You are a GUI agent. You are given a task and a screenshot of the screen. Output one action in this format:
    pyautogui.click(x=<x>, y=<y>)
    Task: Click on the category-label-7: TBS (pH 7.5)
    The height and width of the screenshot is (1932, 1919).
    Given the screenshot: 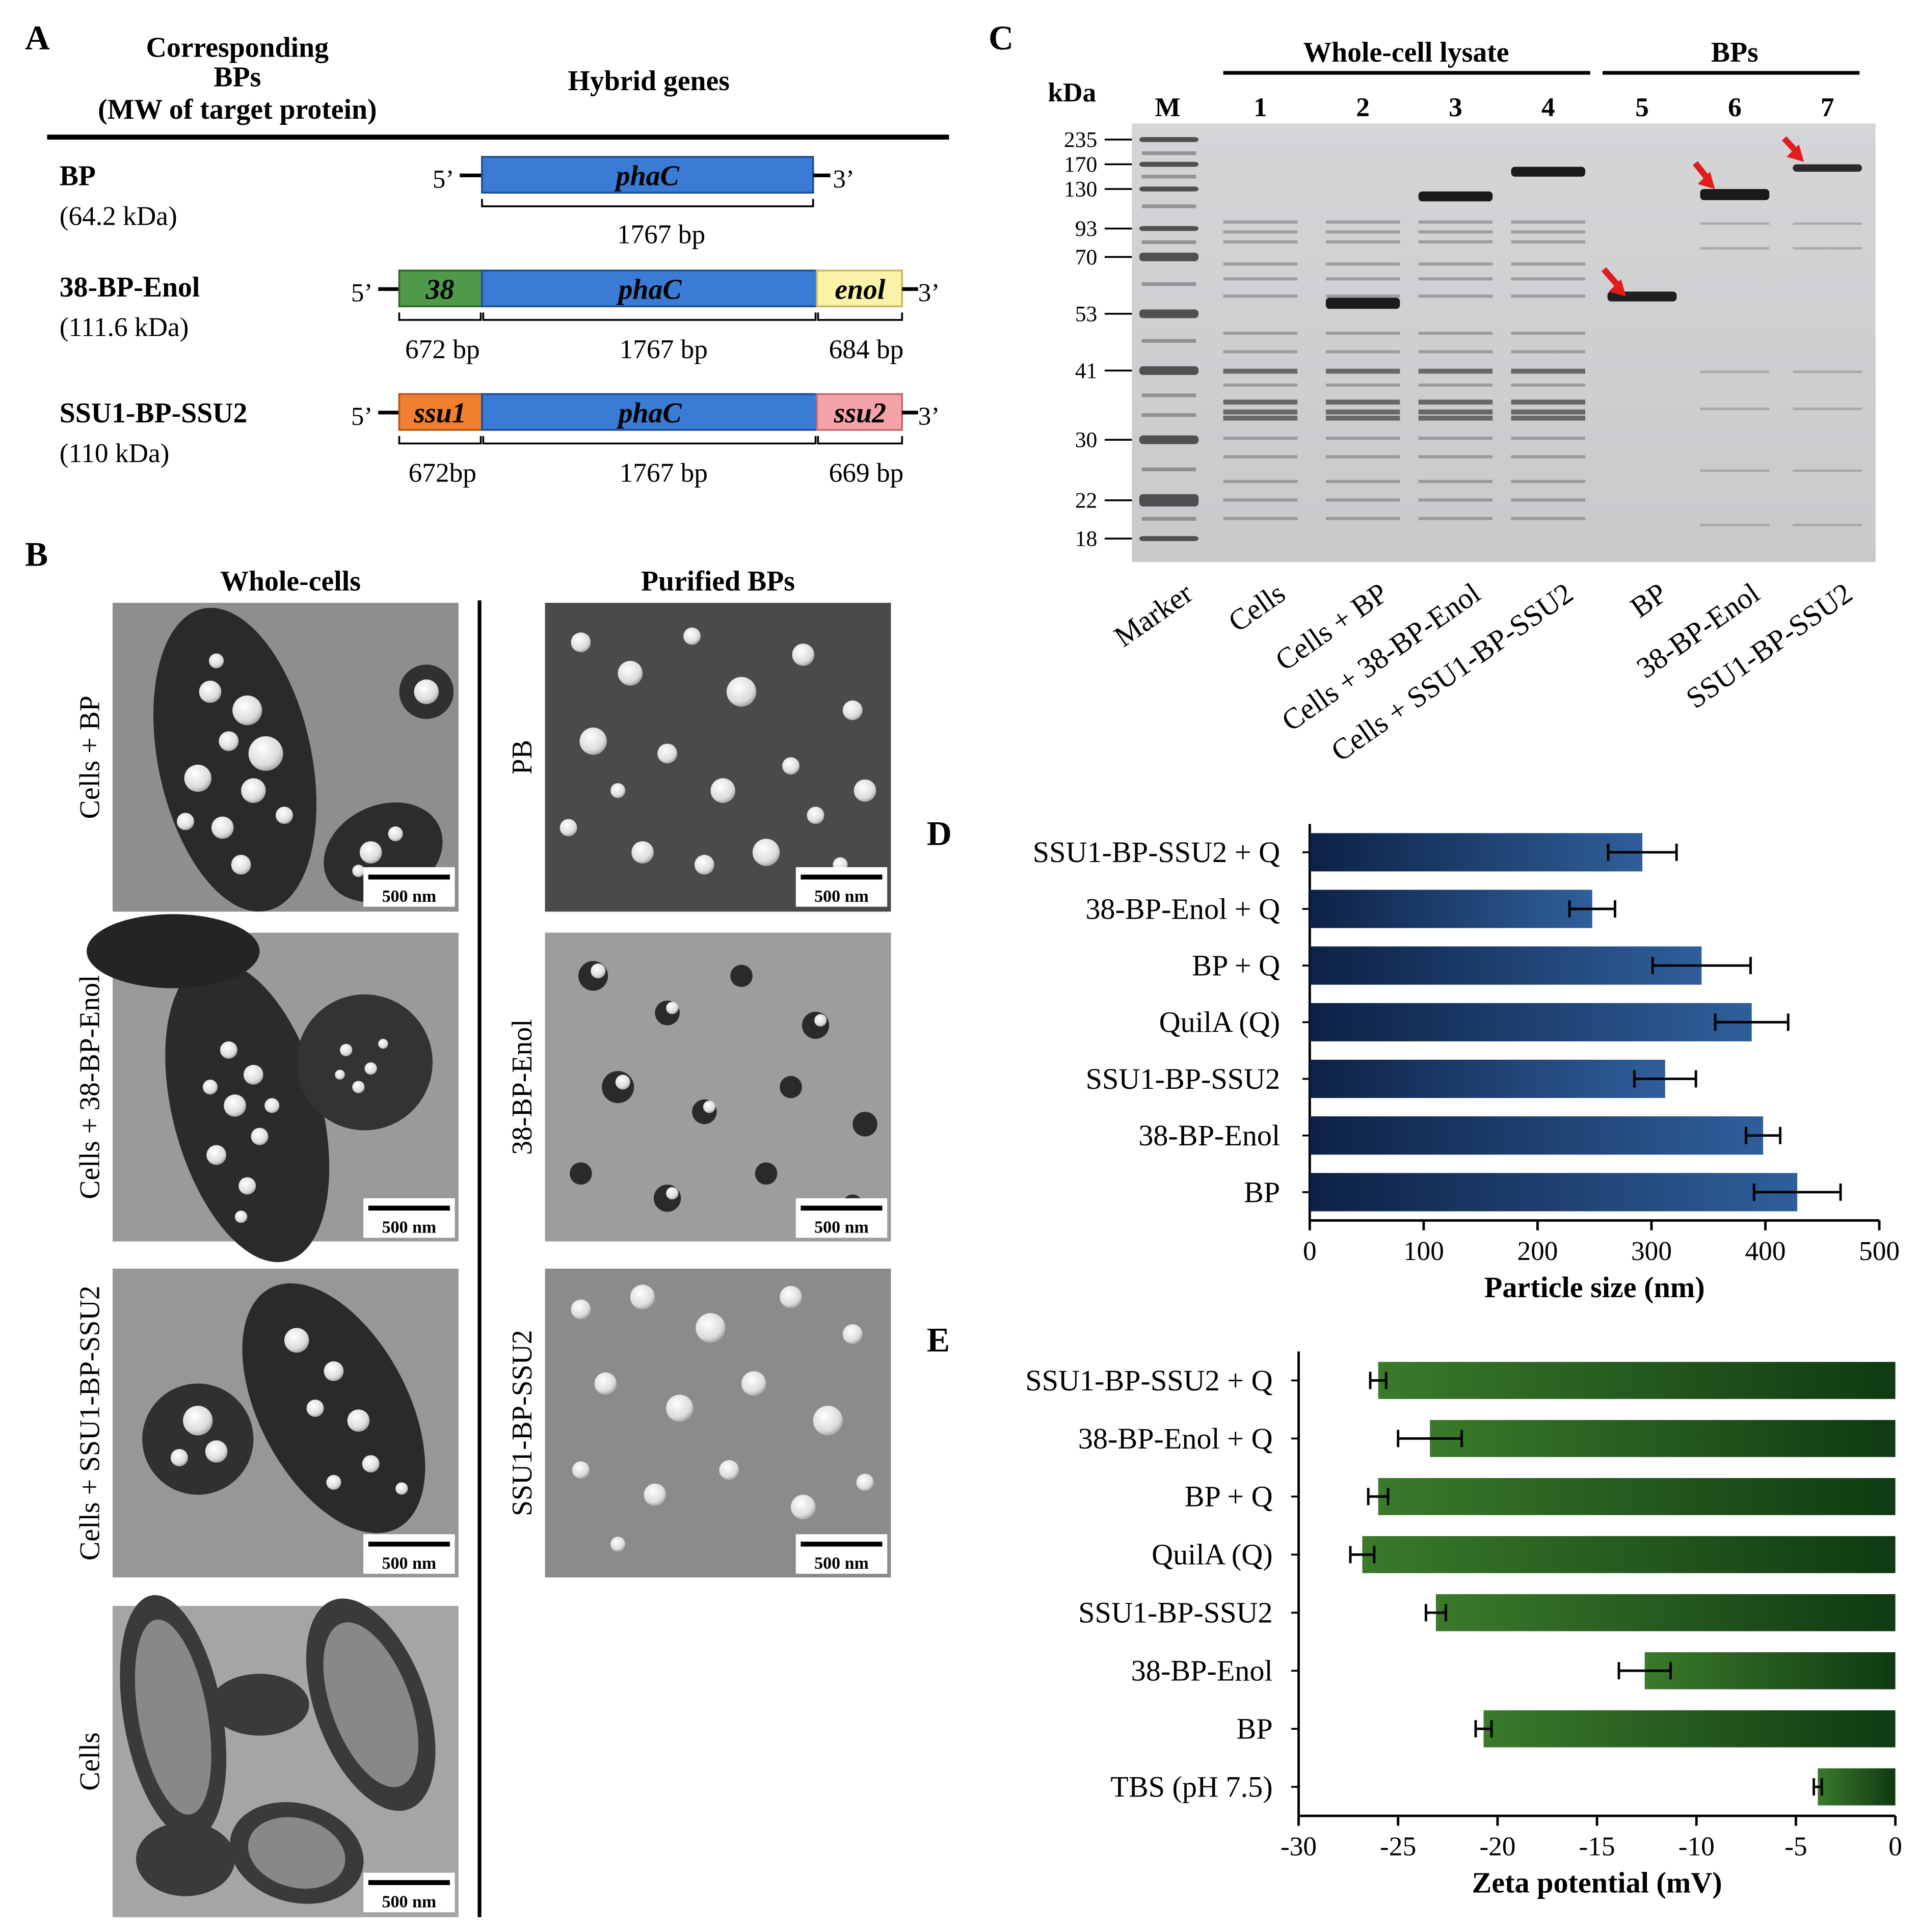 What is the action you would take?
    pyautogui.click(x=1191, y=1787)
    